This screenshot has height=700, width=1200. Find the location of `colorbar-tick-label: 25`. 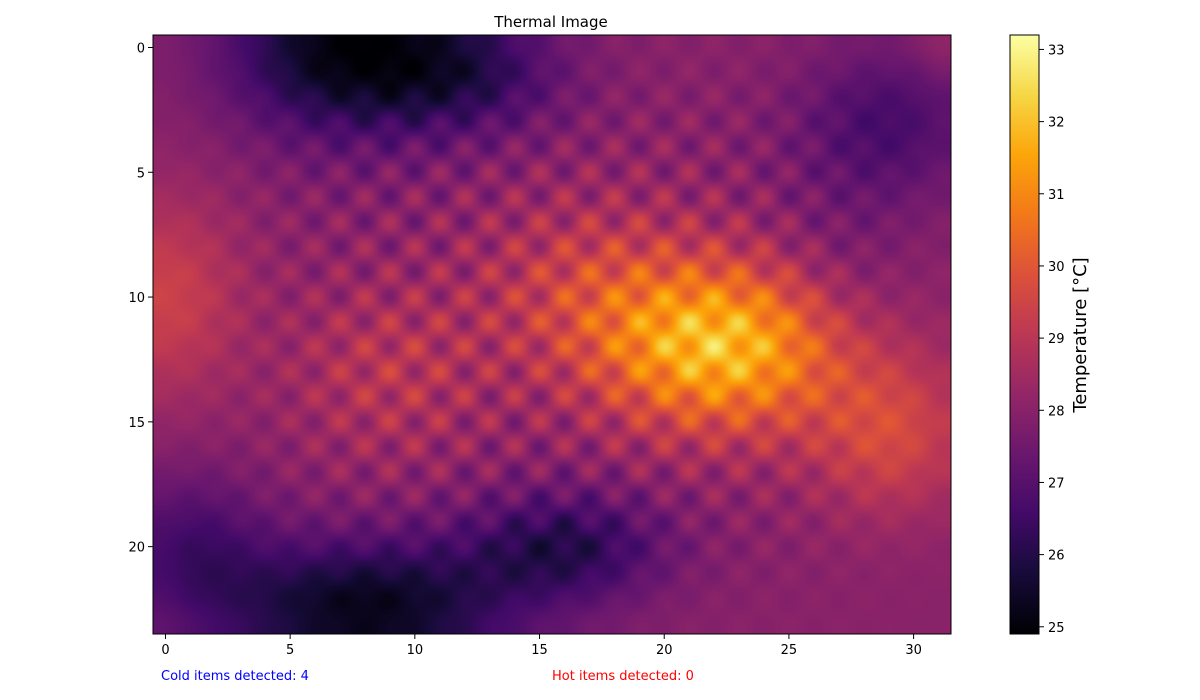

colorbar-tick-label: 25 is located at coordinates (1056, 628).